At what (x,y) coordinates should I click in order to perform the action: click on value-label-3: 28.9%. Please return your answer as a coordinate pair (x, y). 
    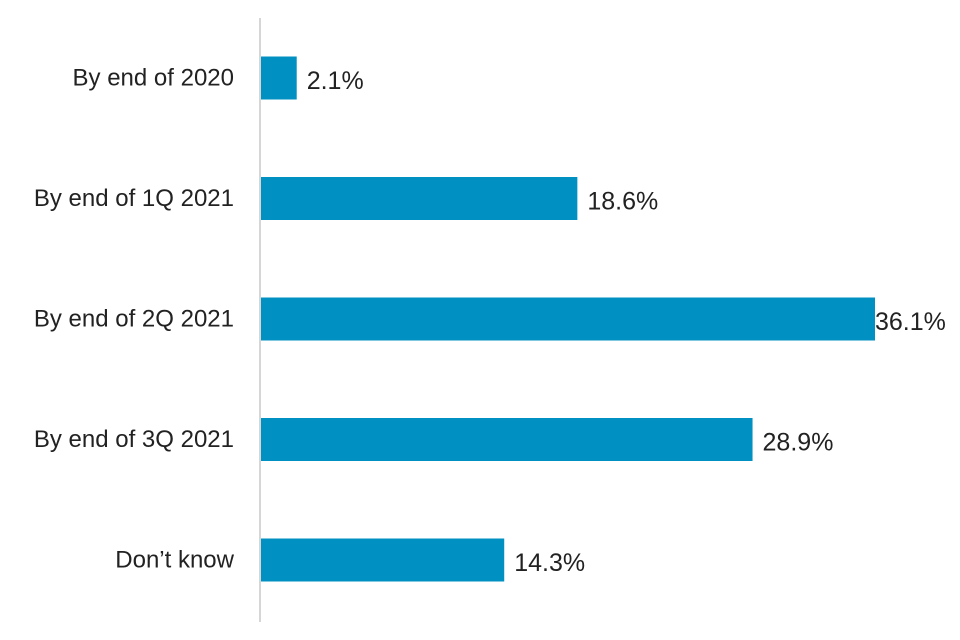
    Looking at the image, I should click on (798, 443).